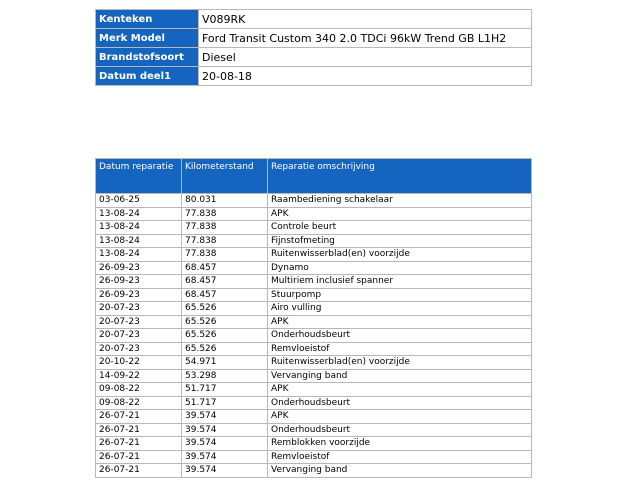 This screenshot has height=480, width=640. I want to click on repair-cell: Dynamo, so click(399, 267).